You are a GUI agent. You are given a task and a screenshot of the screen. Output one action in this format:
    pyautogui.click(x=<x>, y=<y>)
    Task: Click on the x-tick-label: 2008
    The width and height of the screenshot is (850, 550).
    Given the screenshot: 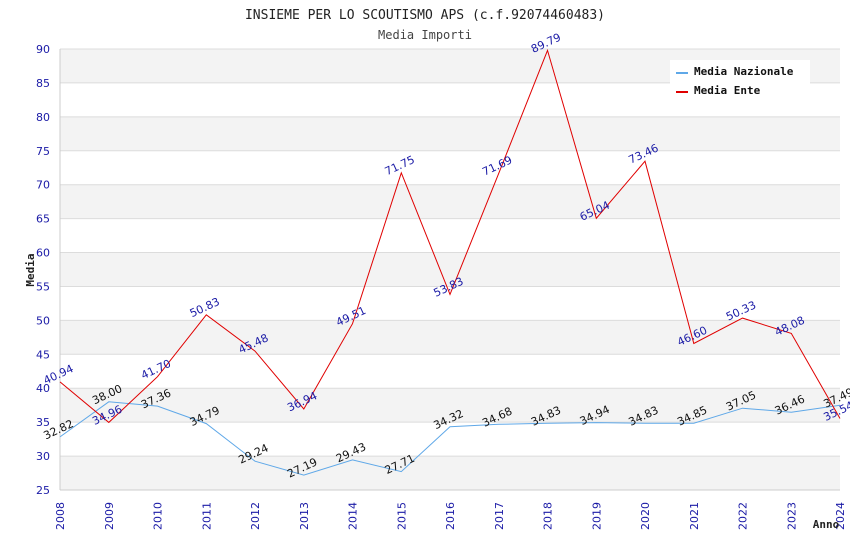 What is the action you would take?
    pyautogui.click(x=60, y=516)
    